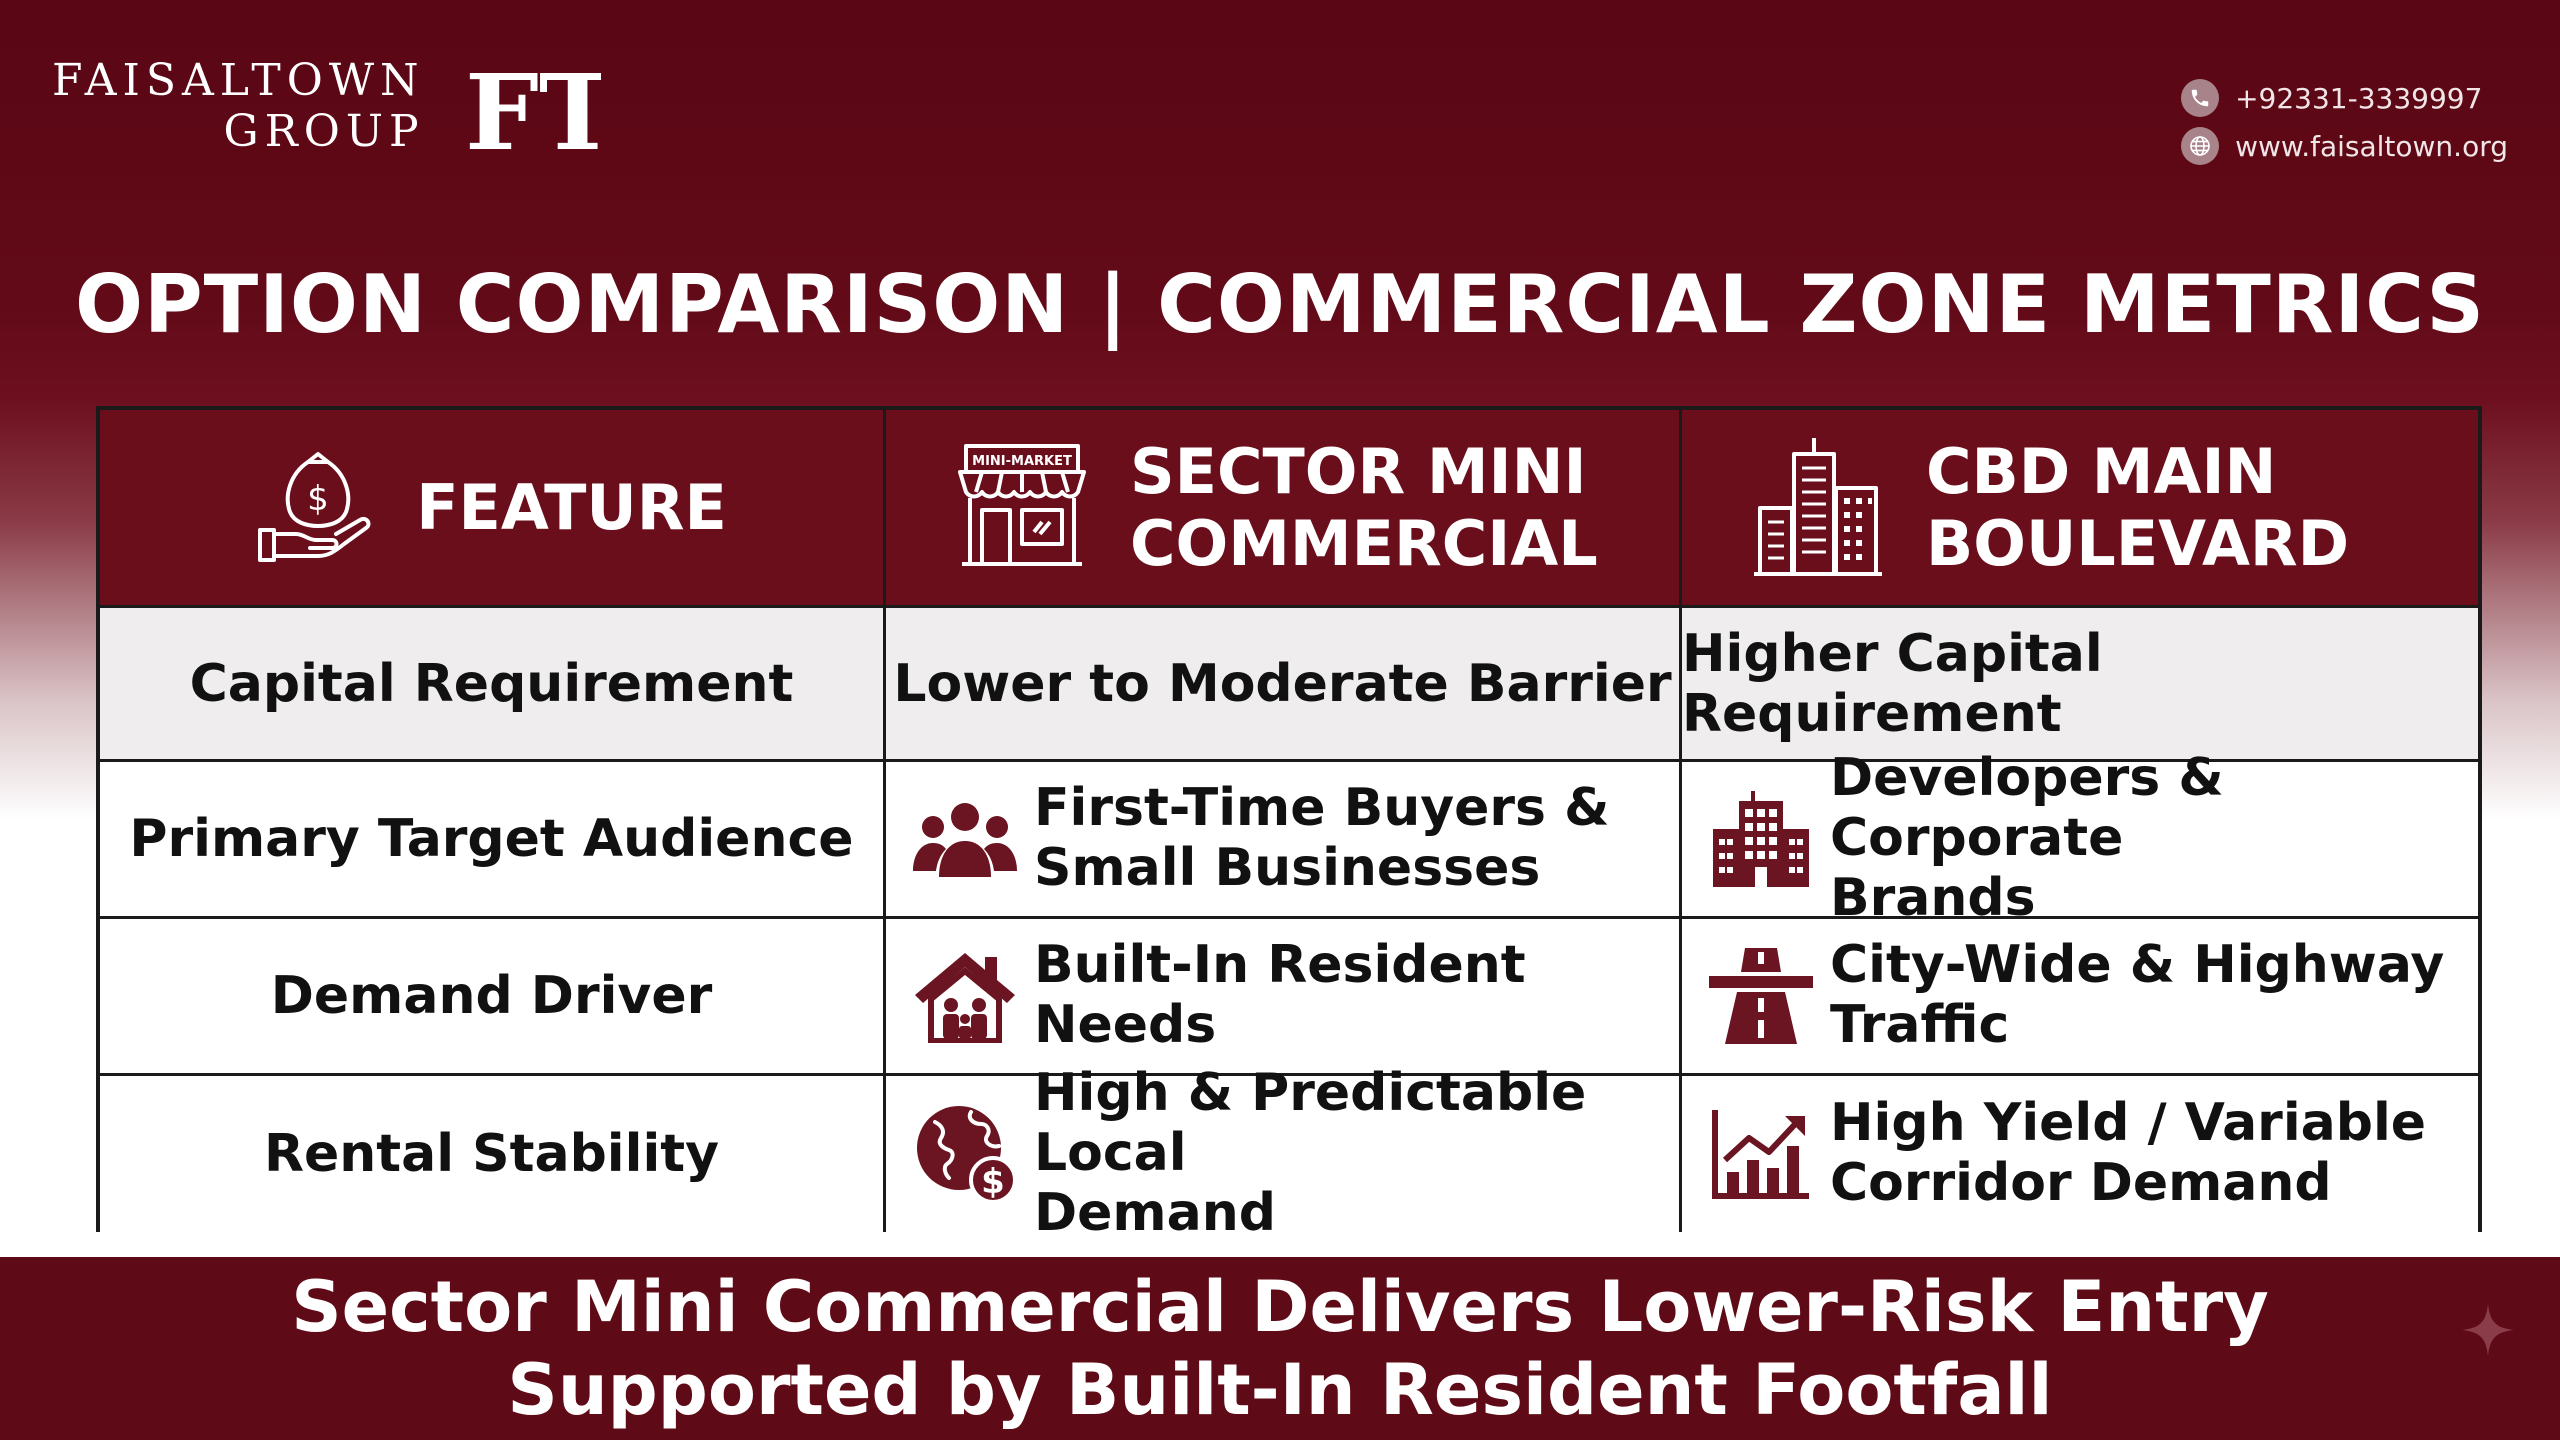 This screenshot has width=2560, height=1440. I want to click on cbd-value-line1: High Yield / Variable, so click(2128, 1123).